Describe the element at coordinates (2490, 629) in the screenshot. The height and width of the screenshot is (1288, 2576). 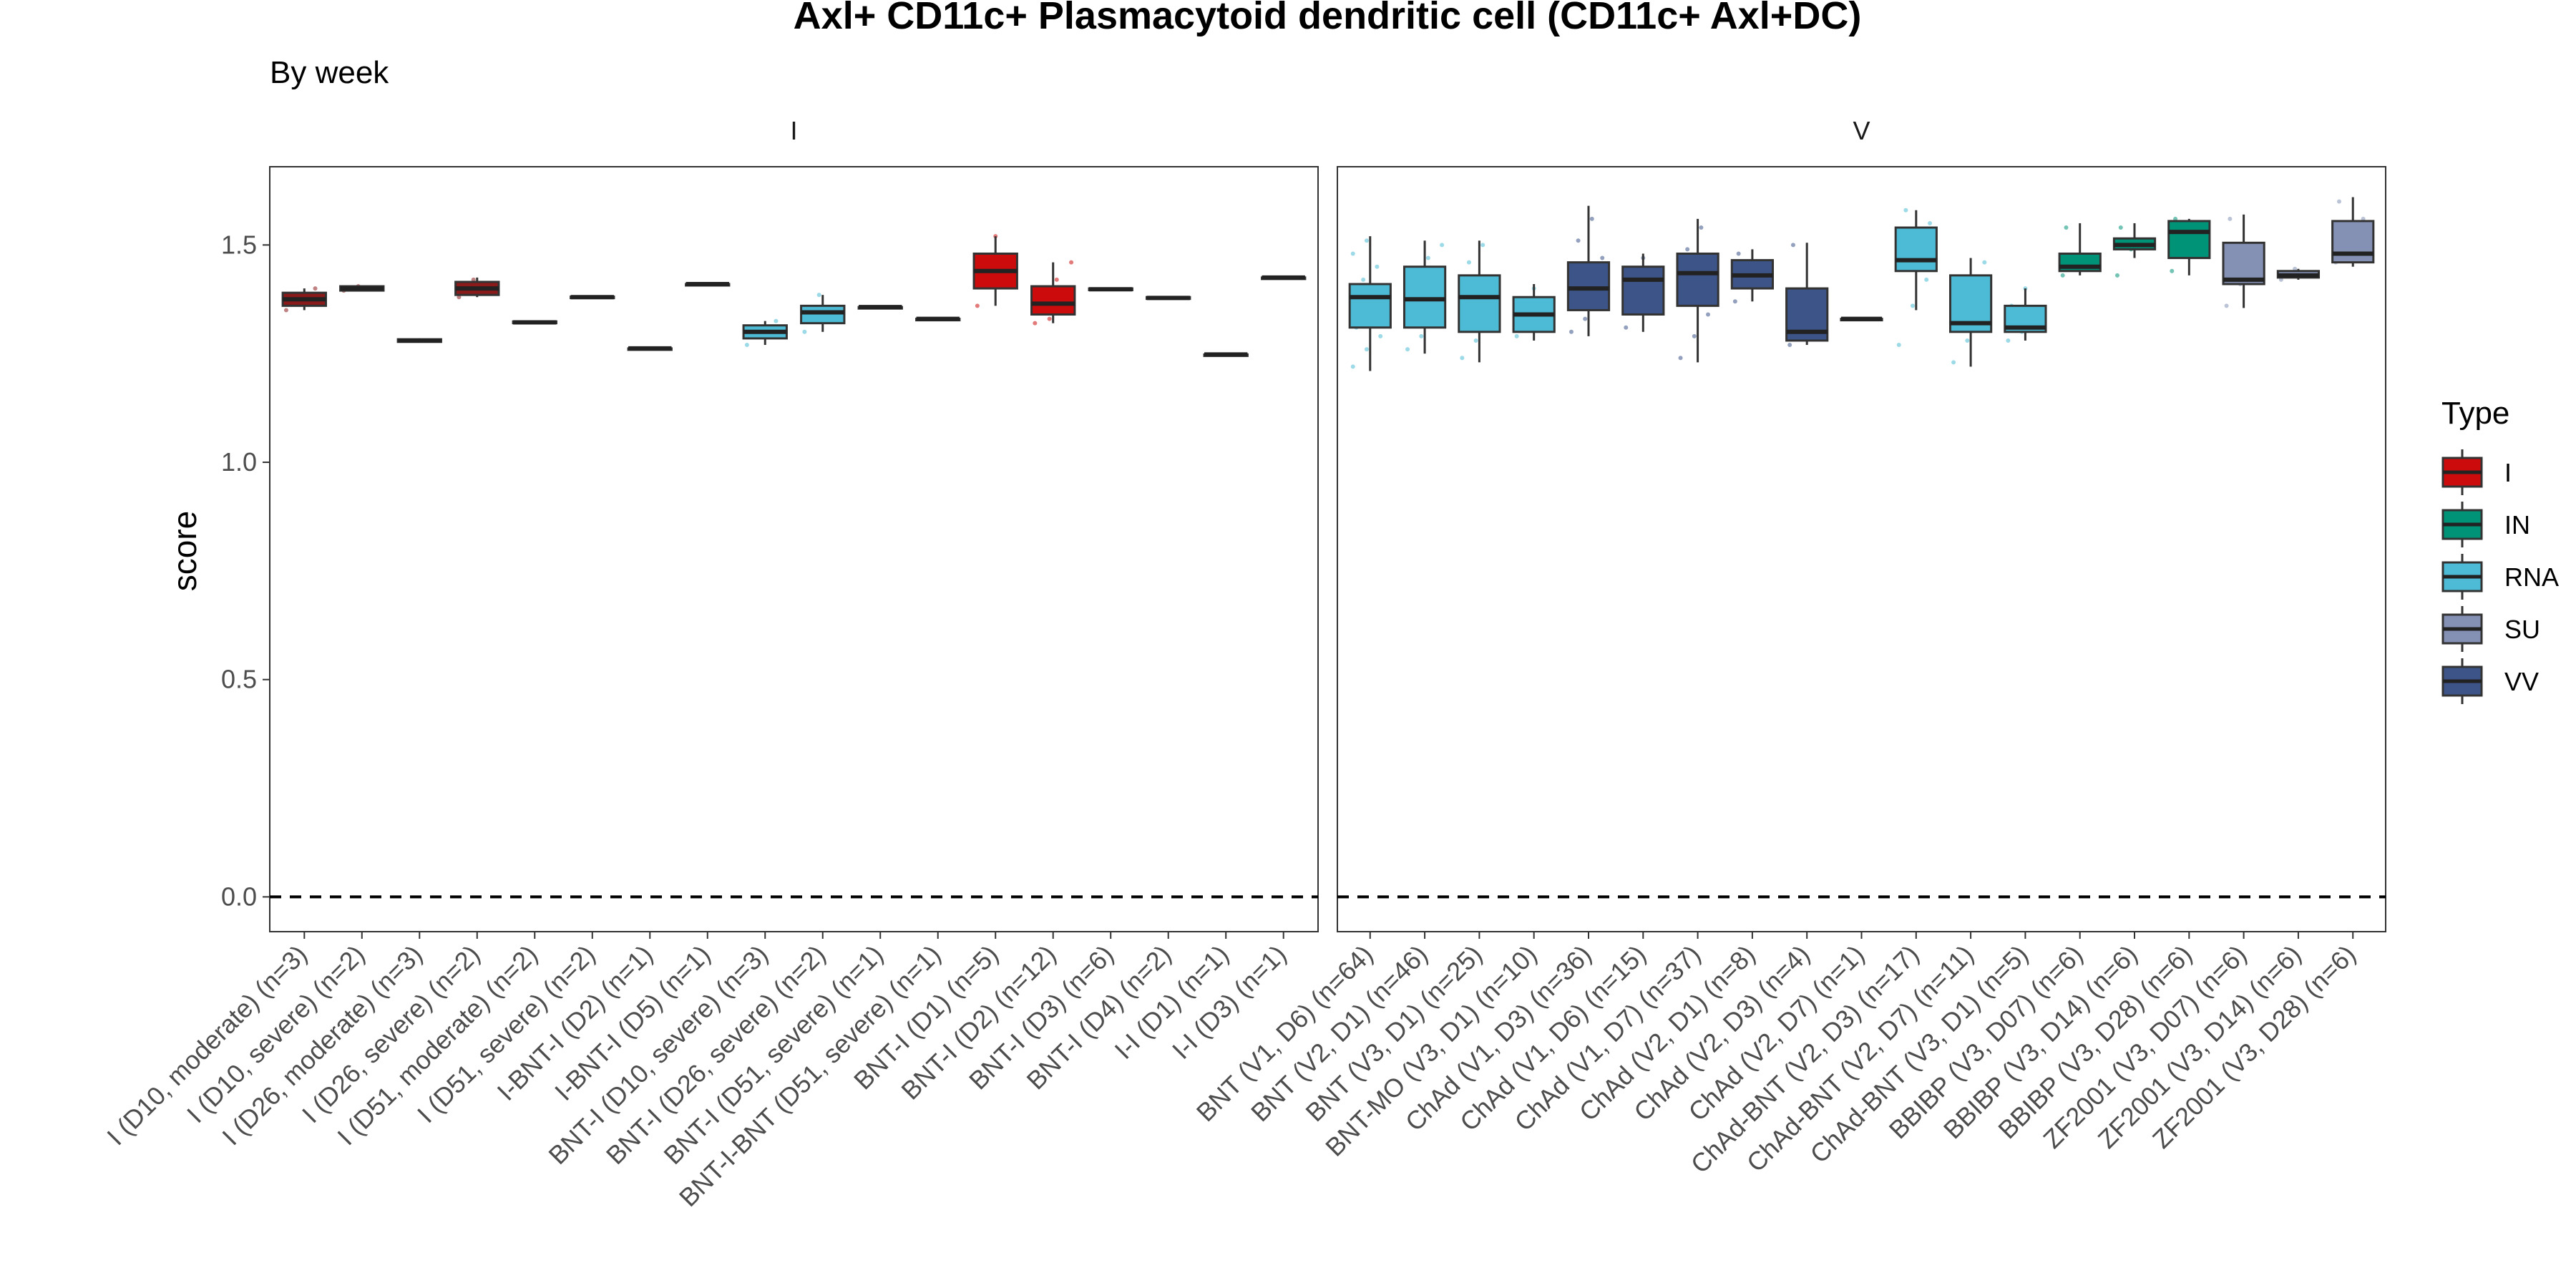
I see `legend-item-su: SU` at that location.